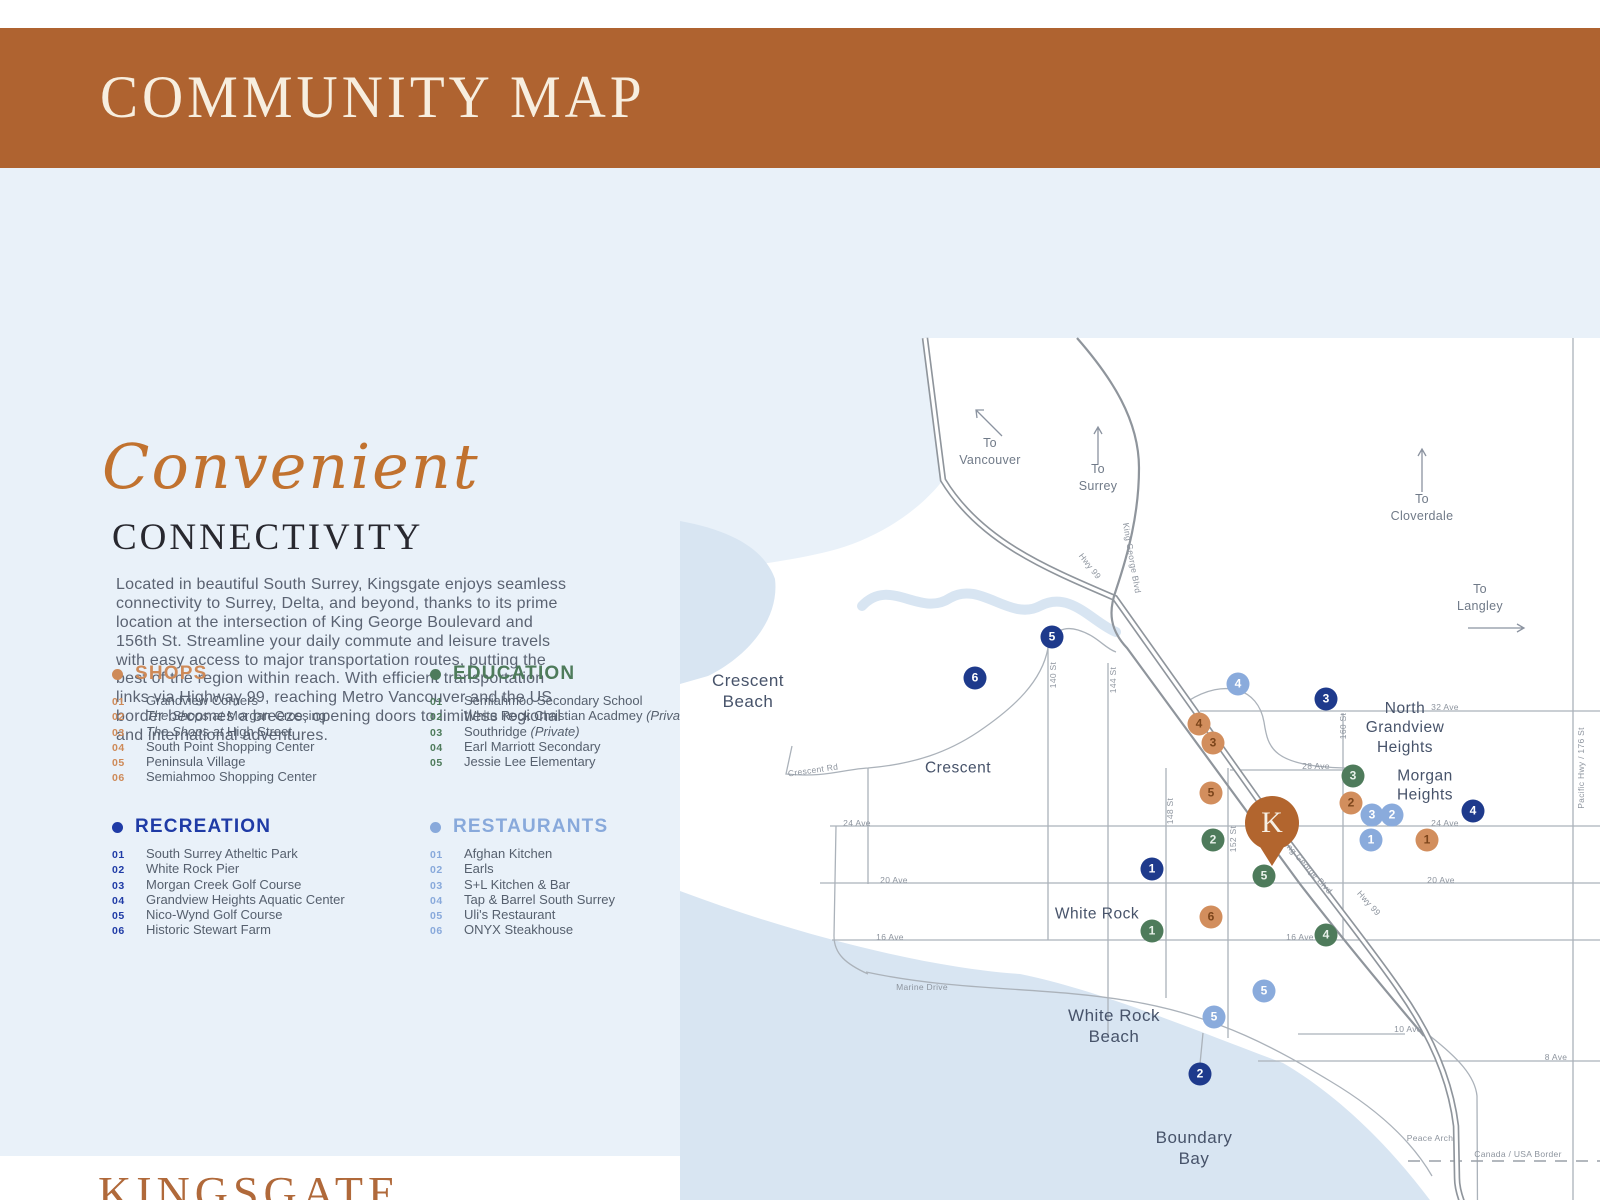 The width and height of the screenshot is (1600, 1200). Describe the element at coordinates (1264, 876) in the screenshot. I see `map-marker-education: 5` at that location.